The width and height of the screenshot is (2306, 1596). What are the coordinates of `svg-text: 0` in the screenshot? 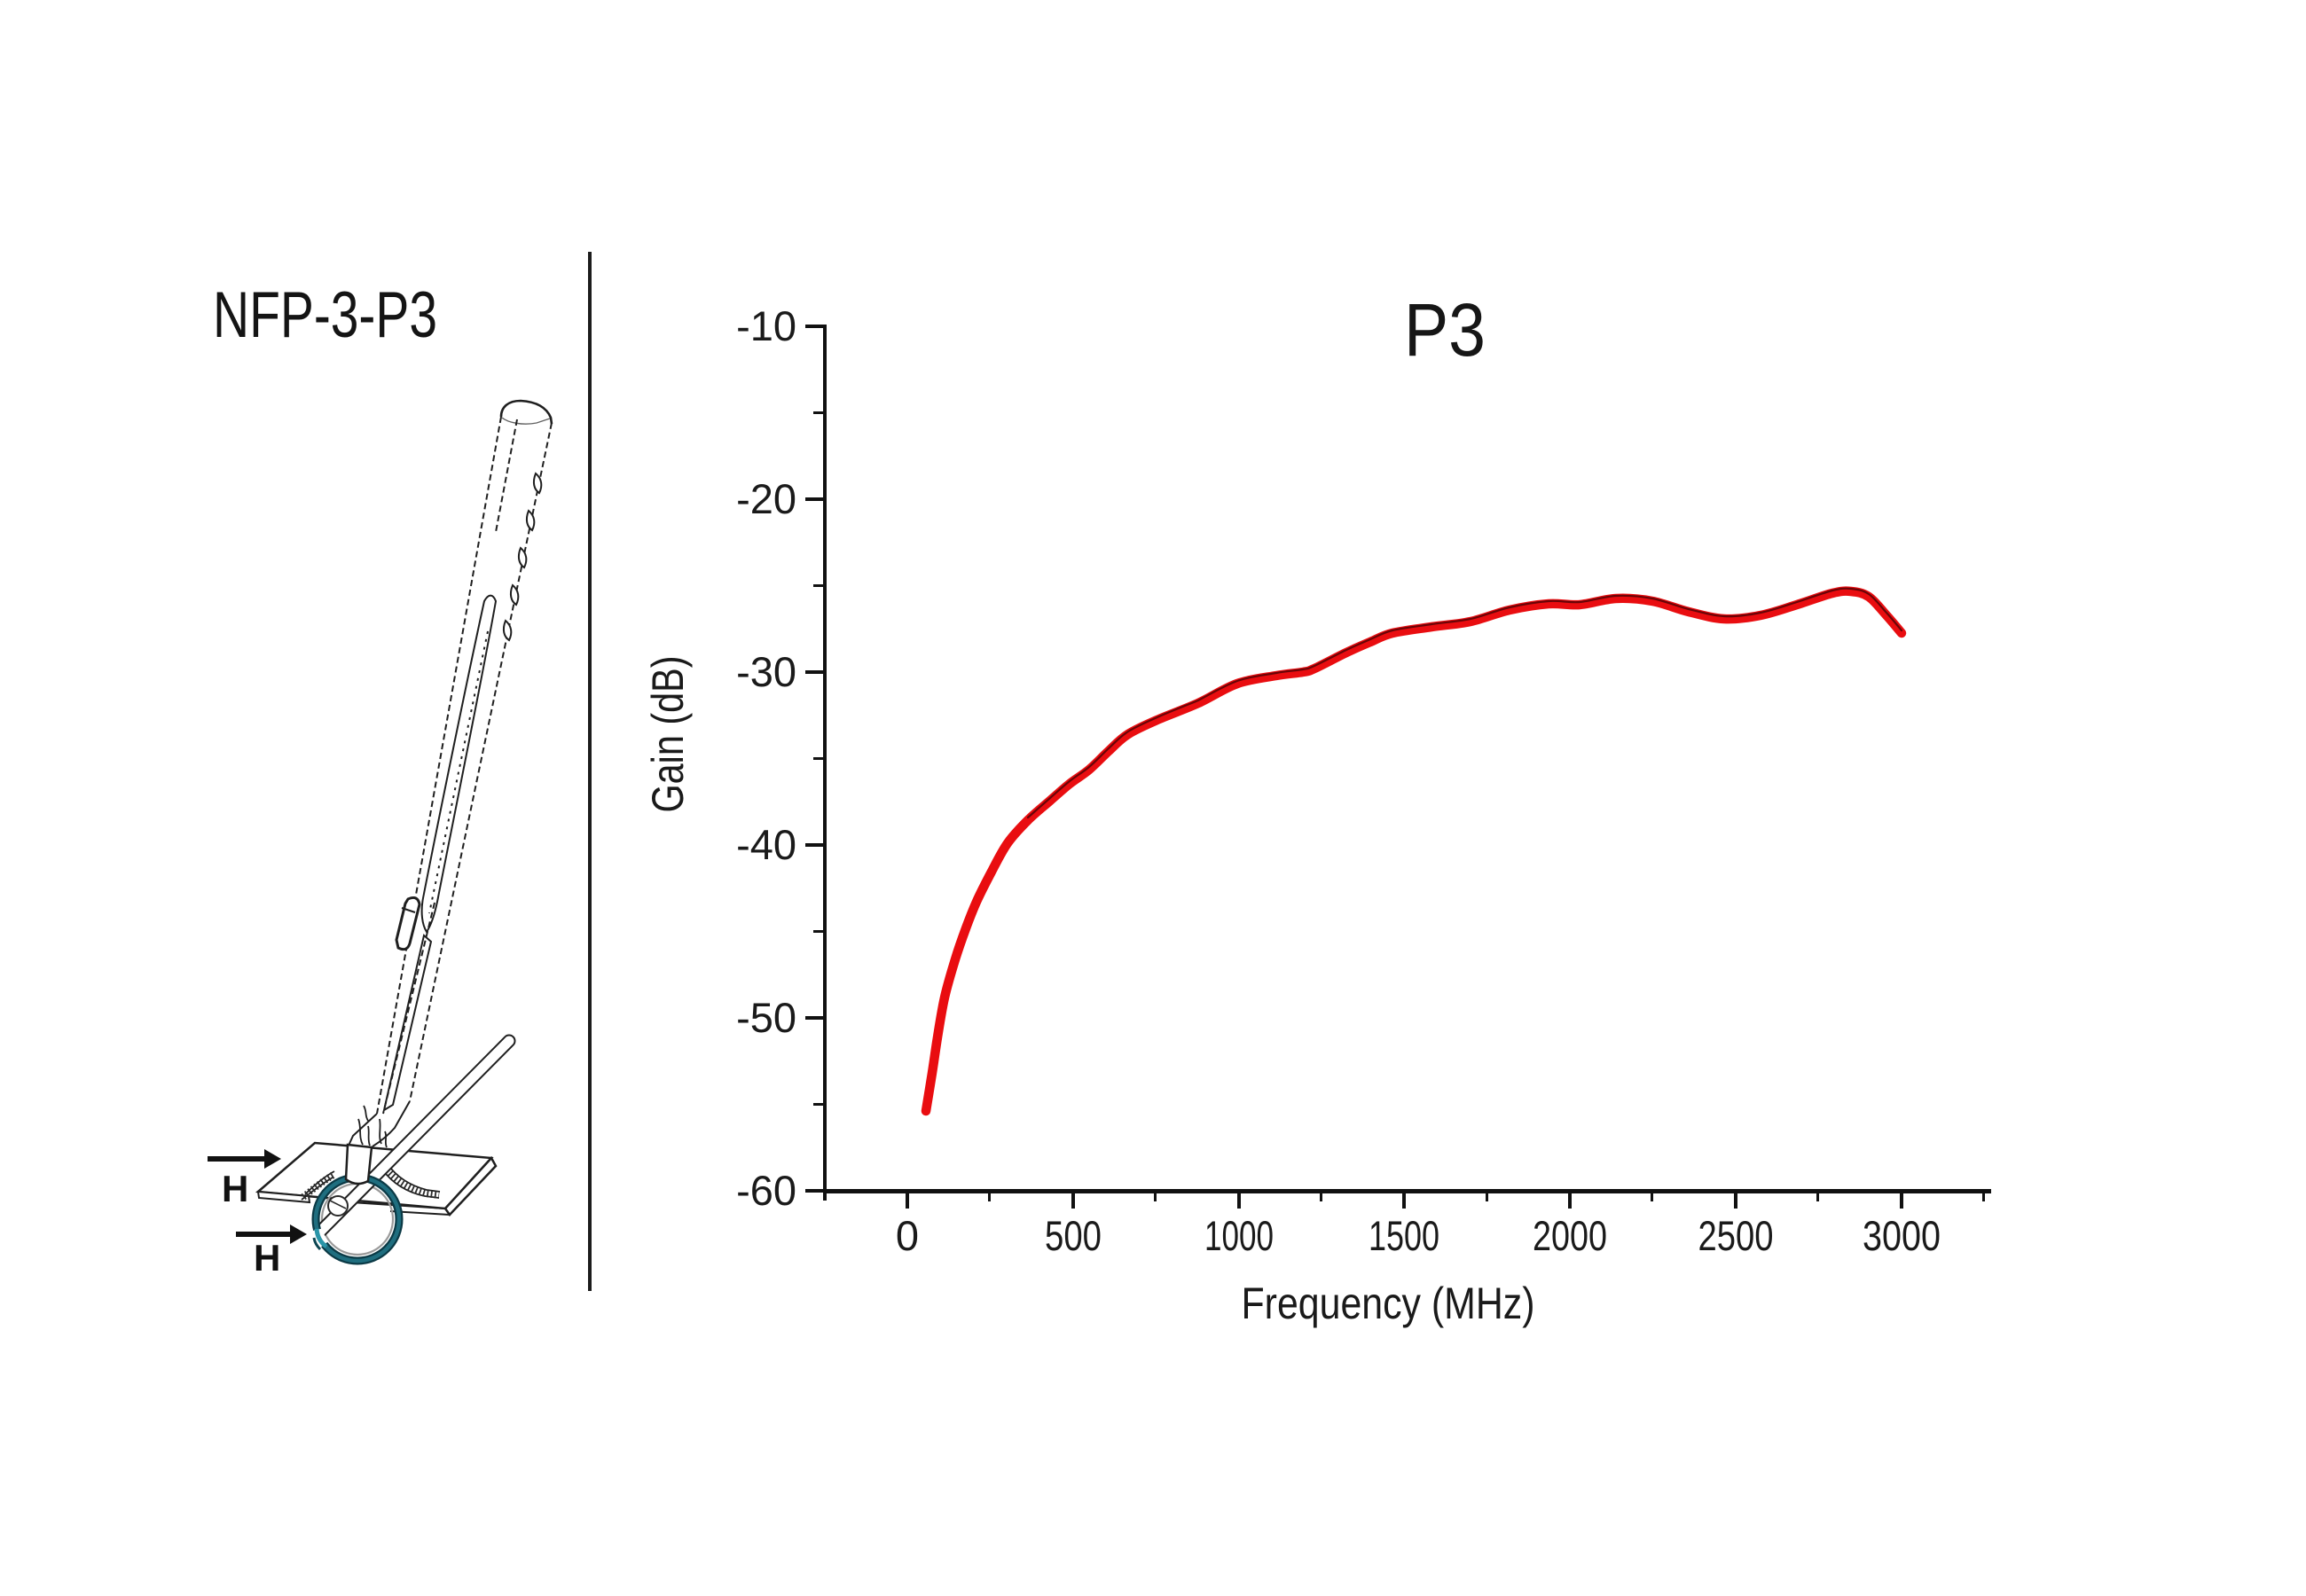 It's located at (907, 1235).